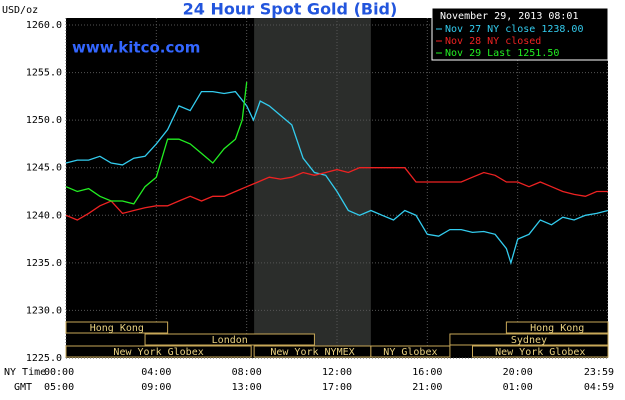 The height and width of the screenshot is (400, 625). What do you see at coordinates (493, 41) in the screenshot?
I see `legend-label: Nov 28 NY closed` at bounding box center [493, 41].